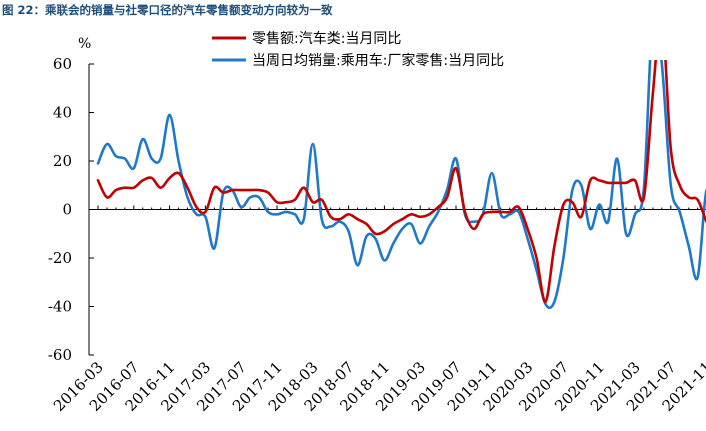 The image size is (706, 431). Describe the element at coordinates (62, 161) in the screenshot. I see `y-tick-label: 20` at that location.